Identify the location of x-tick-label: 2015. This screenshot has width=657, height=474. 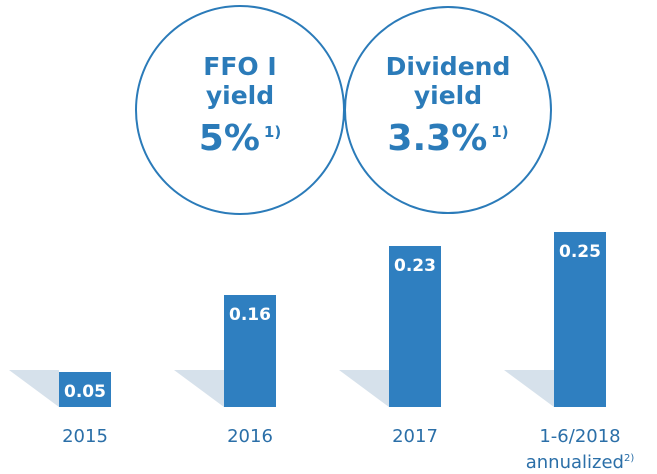
(85, 436).